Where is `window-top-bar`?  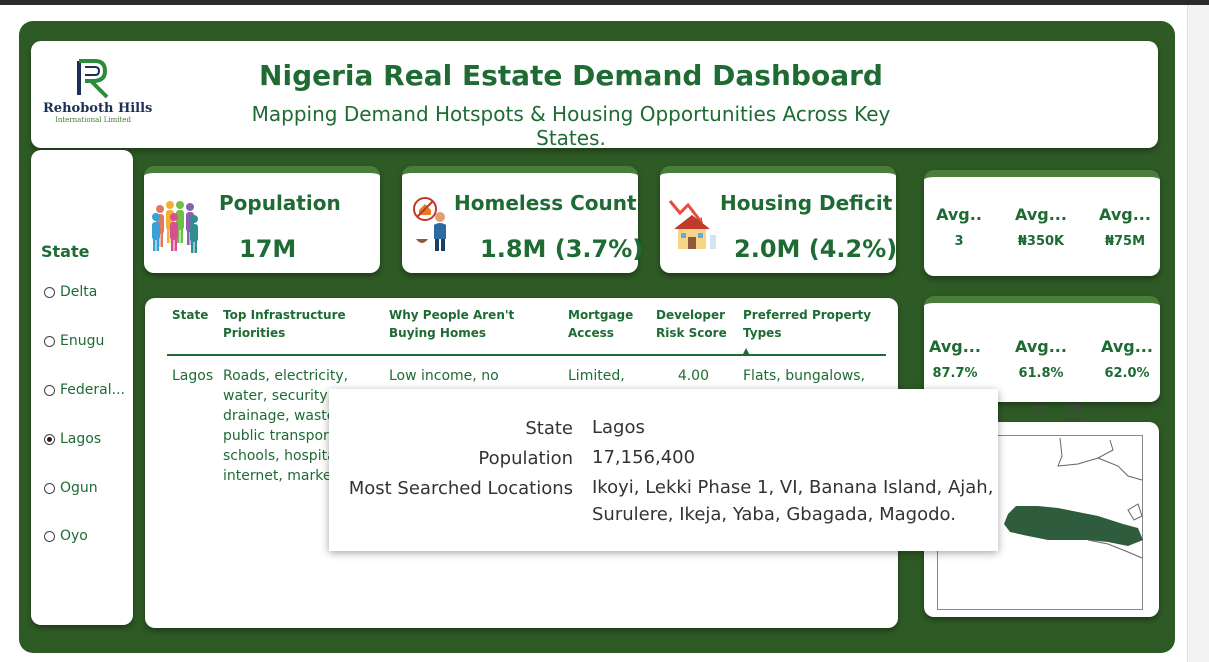
window-top-bar is located at coordinates (604, 2).